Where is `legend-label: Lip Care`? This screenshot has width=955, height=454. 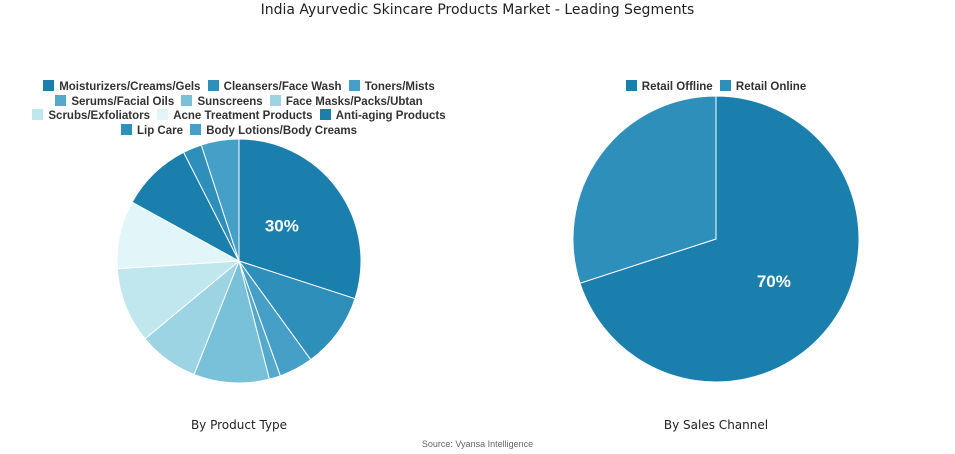
legend-label: Lip Care is located at coordinates (159, 130).